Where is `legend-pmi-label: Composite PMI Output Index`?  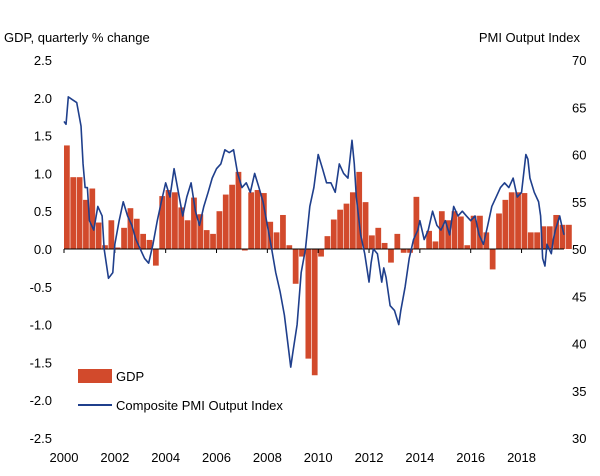 legend-pmi-label: Composite PMI Output Index is located at coordinates (199, 405).